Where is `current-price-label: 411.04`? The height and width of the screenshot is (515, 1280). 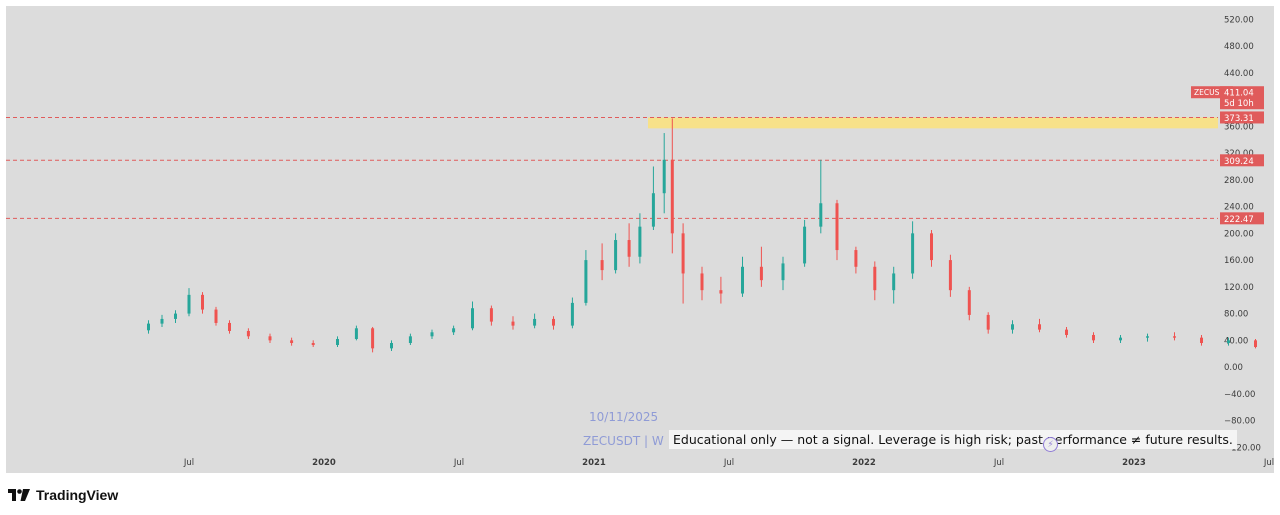
current-price-label: 411.04 is located at coordinates (1239, 94).